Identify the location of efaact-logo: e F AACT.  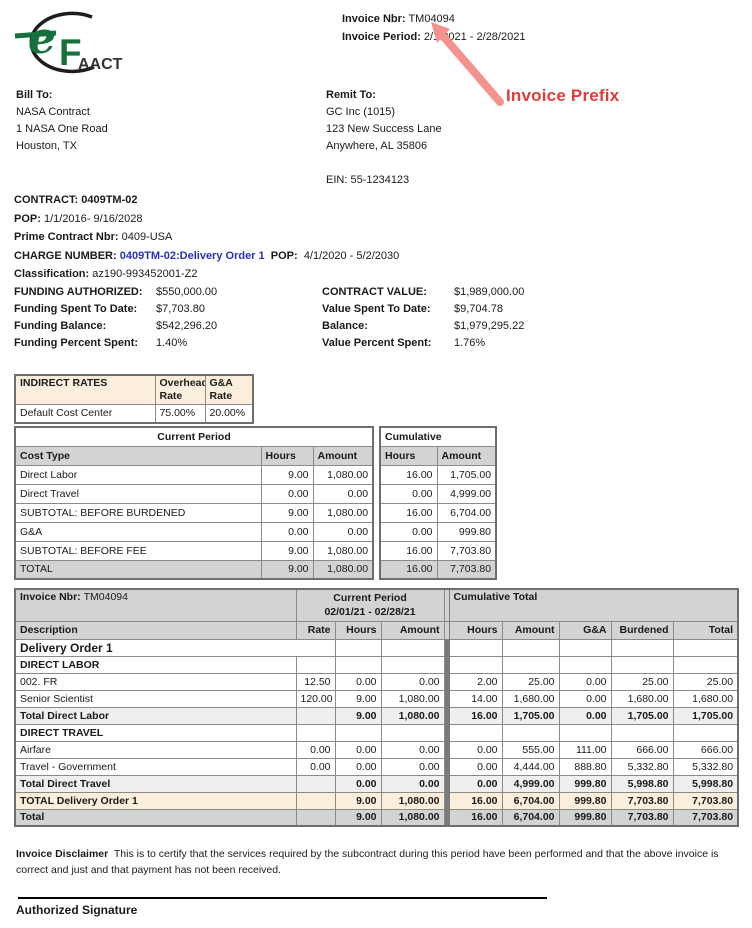
(68, 42).